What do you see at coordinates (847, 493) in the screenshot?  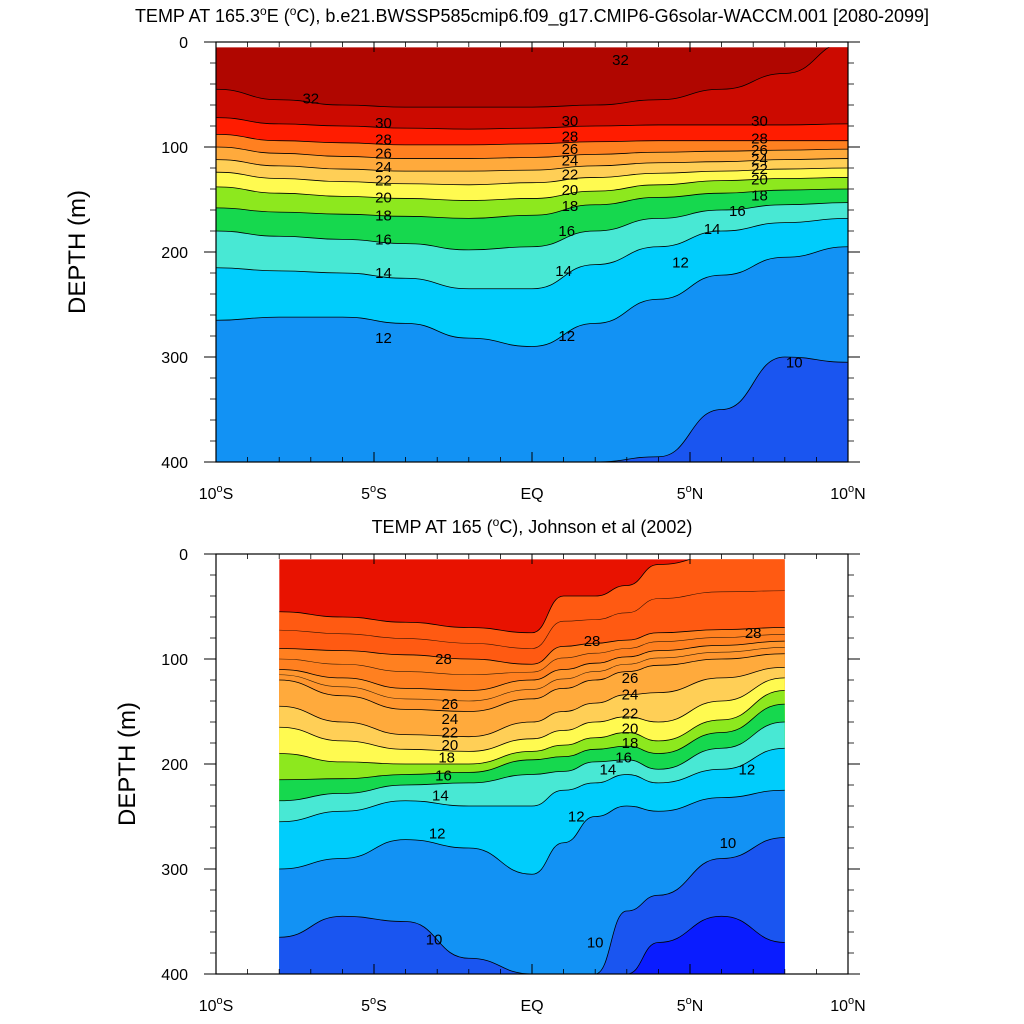 I see `x-tick-label: 10oN` at bounding box center [847, 493].